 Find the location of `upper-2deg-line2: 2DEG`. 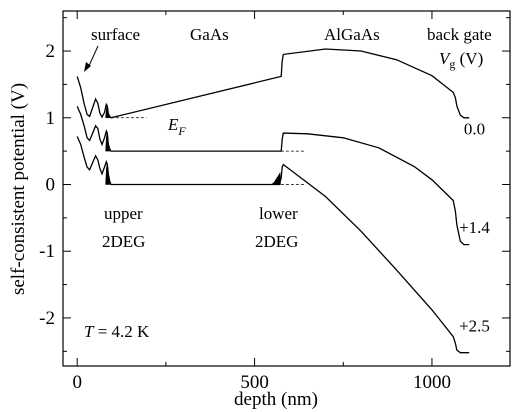

upper-2deg-line2: 2DEG is located at coordinates (123, 241).